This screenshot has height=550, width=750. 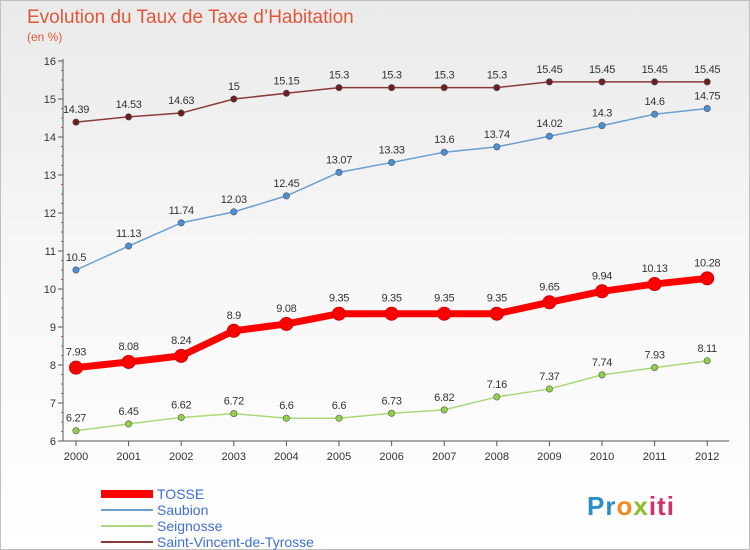 I want to click on x-tick-label-2011: 2011, so click(x=655, y=457).